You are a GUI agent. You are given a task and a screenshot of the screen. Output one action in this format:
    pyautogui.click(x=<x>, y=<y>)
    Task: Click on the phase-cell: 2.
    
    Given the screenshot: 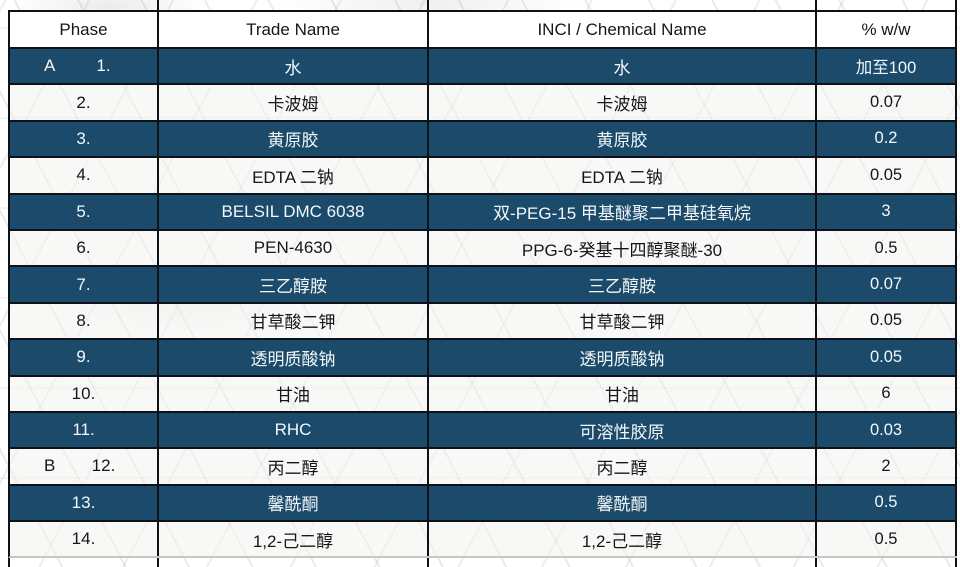 What is the action you would take?
    pyautogui.click(x=84, y=102)
    